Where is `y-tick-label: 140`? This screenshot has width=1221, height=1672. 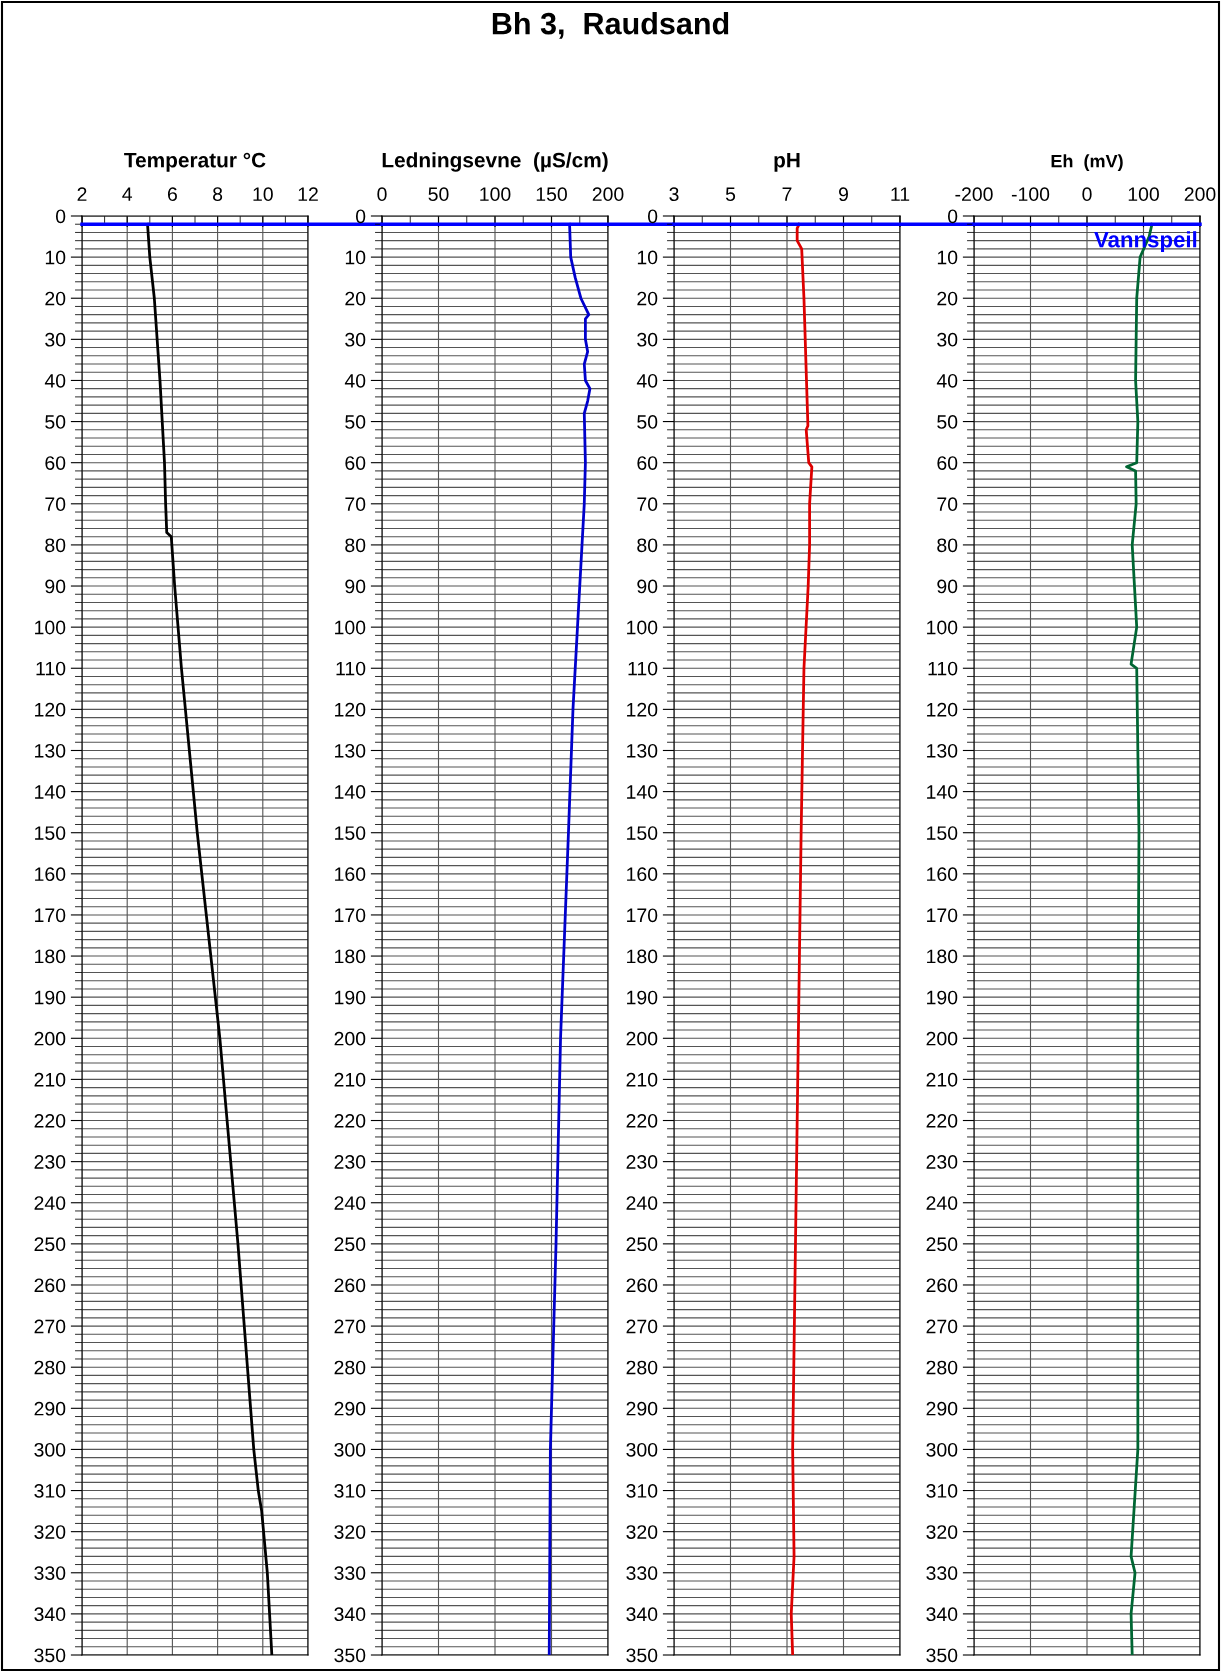 y-tick-label: 140 is located at coordinates (942, 792).